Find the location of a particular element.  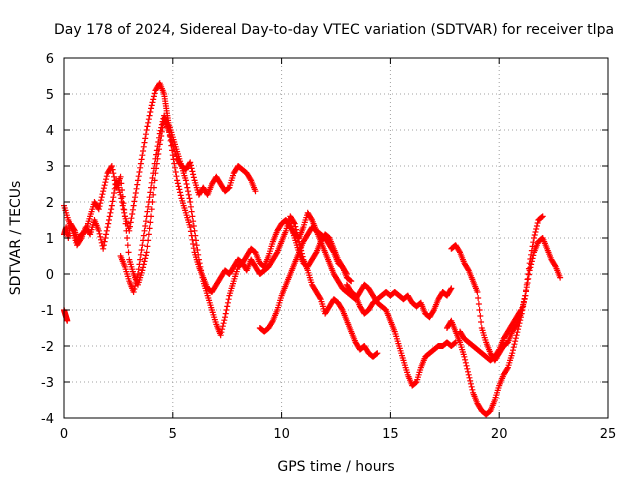

series-track-g is located at coordinates (497, 288).